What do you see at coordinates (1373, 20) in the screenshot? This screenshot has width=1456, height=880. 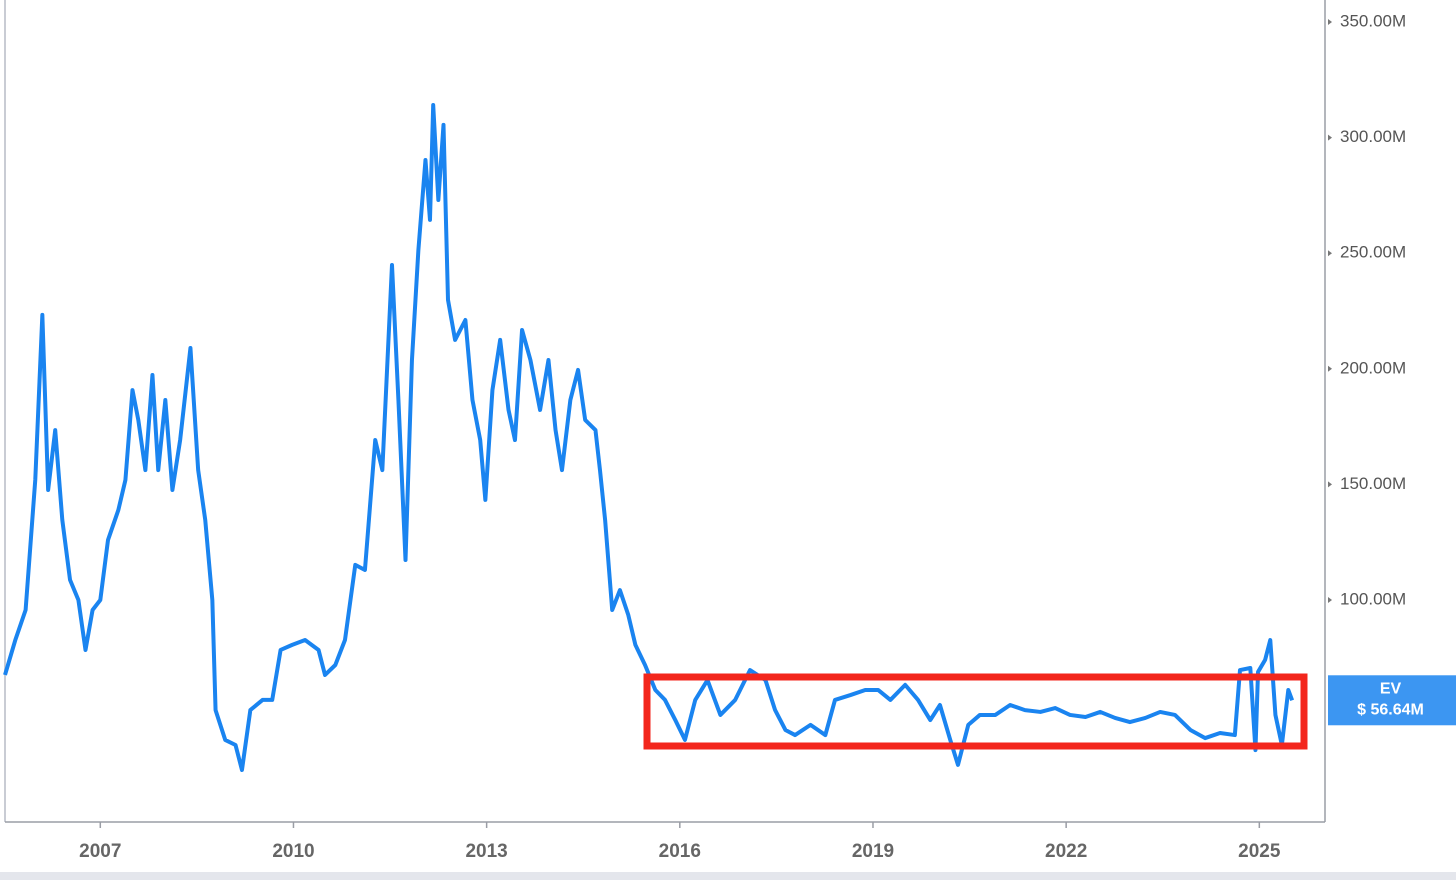 I see `y-tick-label: 350.00M` at bounding box center [1373, 20].